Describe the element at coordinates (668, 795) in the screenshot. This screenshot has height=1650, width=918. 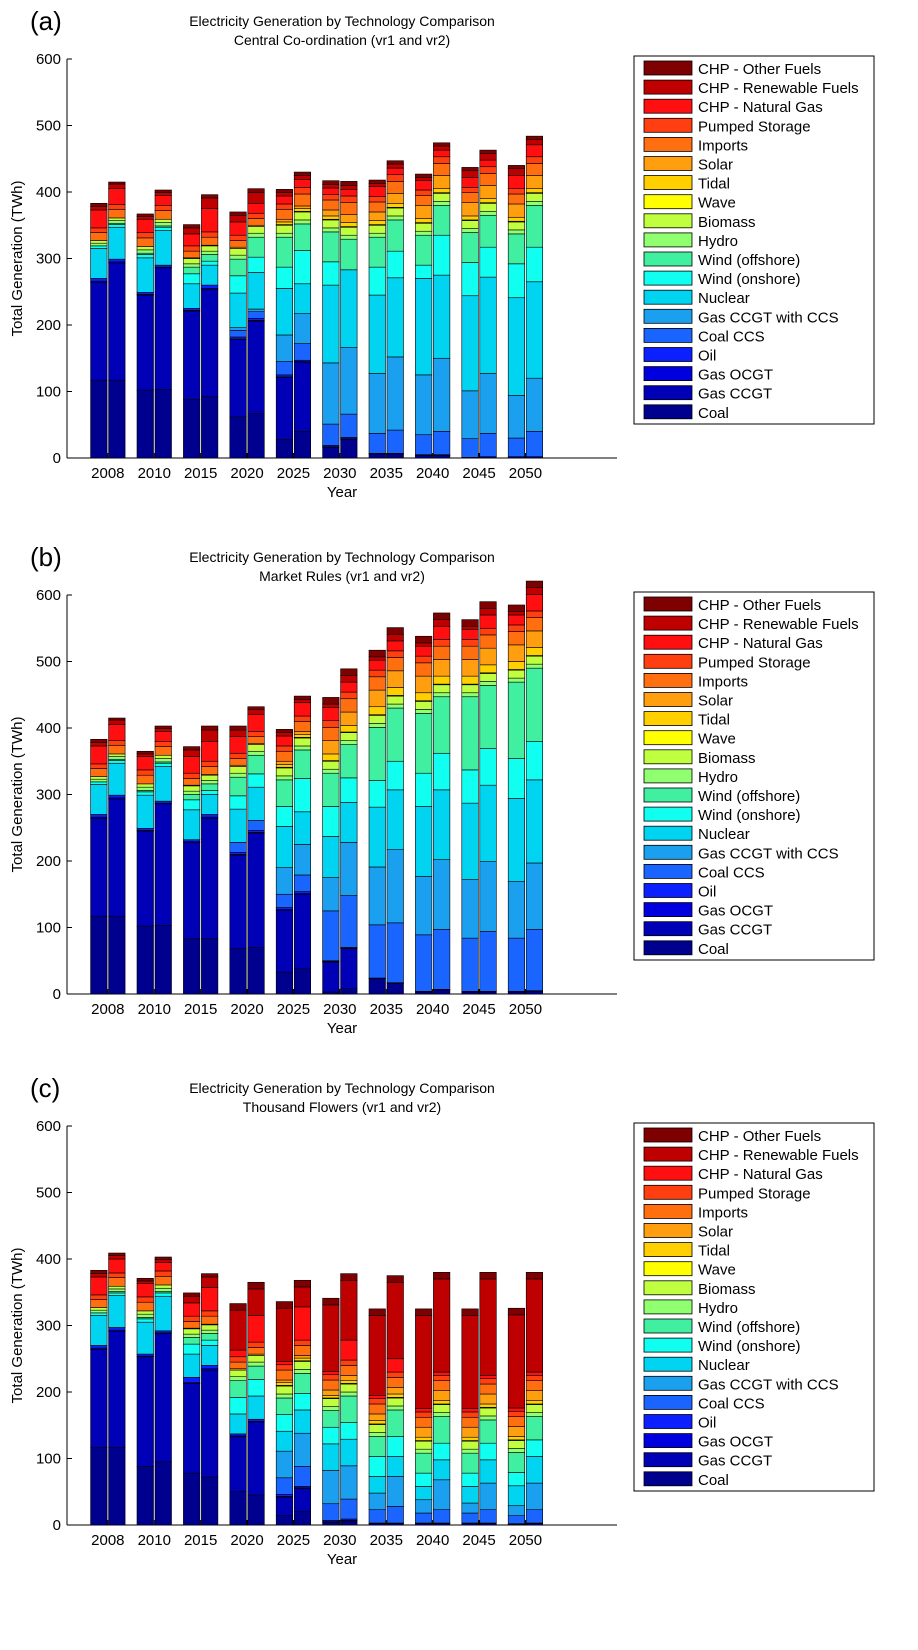
I see `legend-swatch-wind-offshore-` at that location.